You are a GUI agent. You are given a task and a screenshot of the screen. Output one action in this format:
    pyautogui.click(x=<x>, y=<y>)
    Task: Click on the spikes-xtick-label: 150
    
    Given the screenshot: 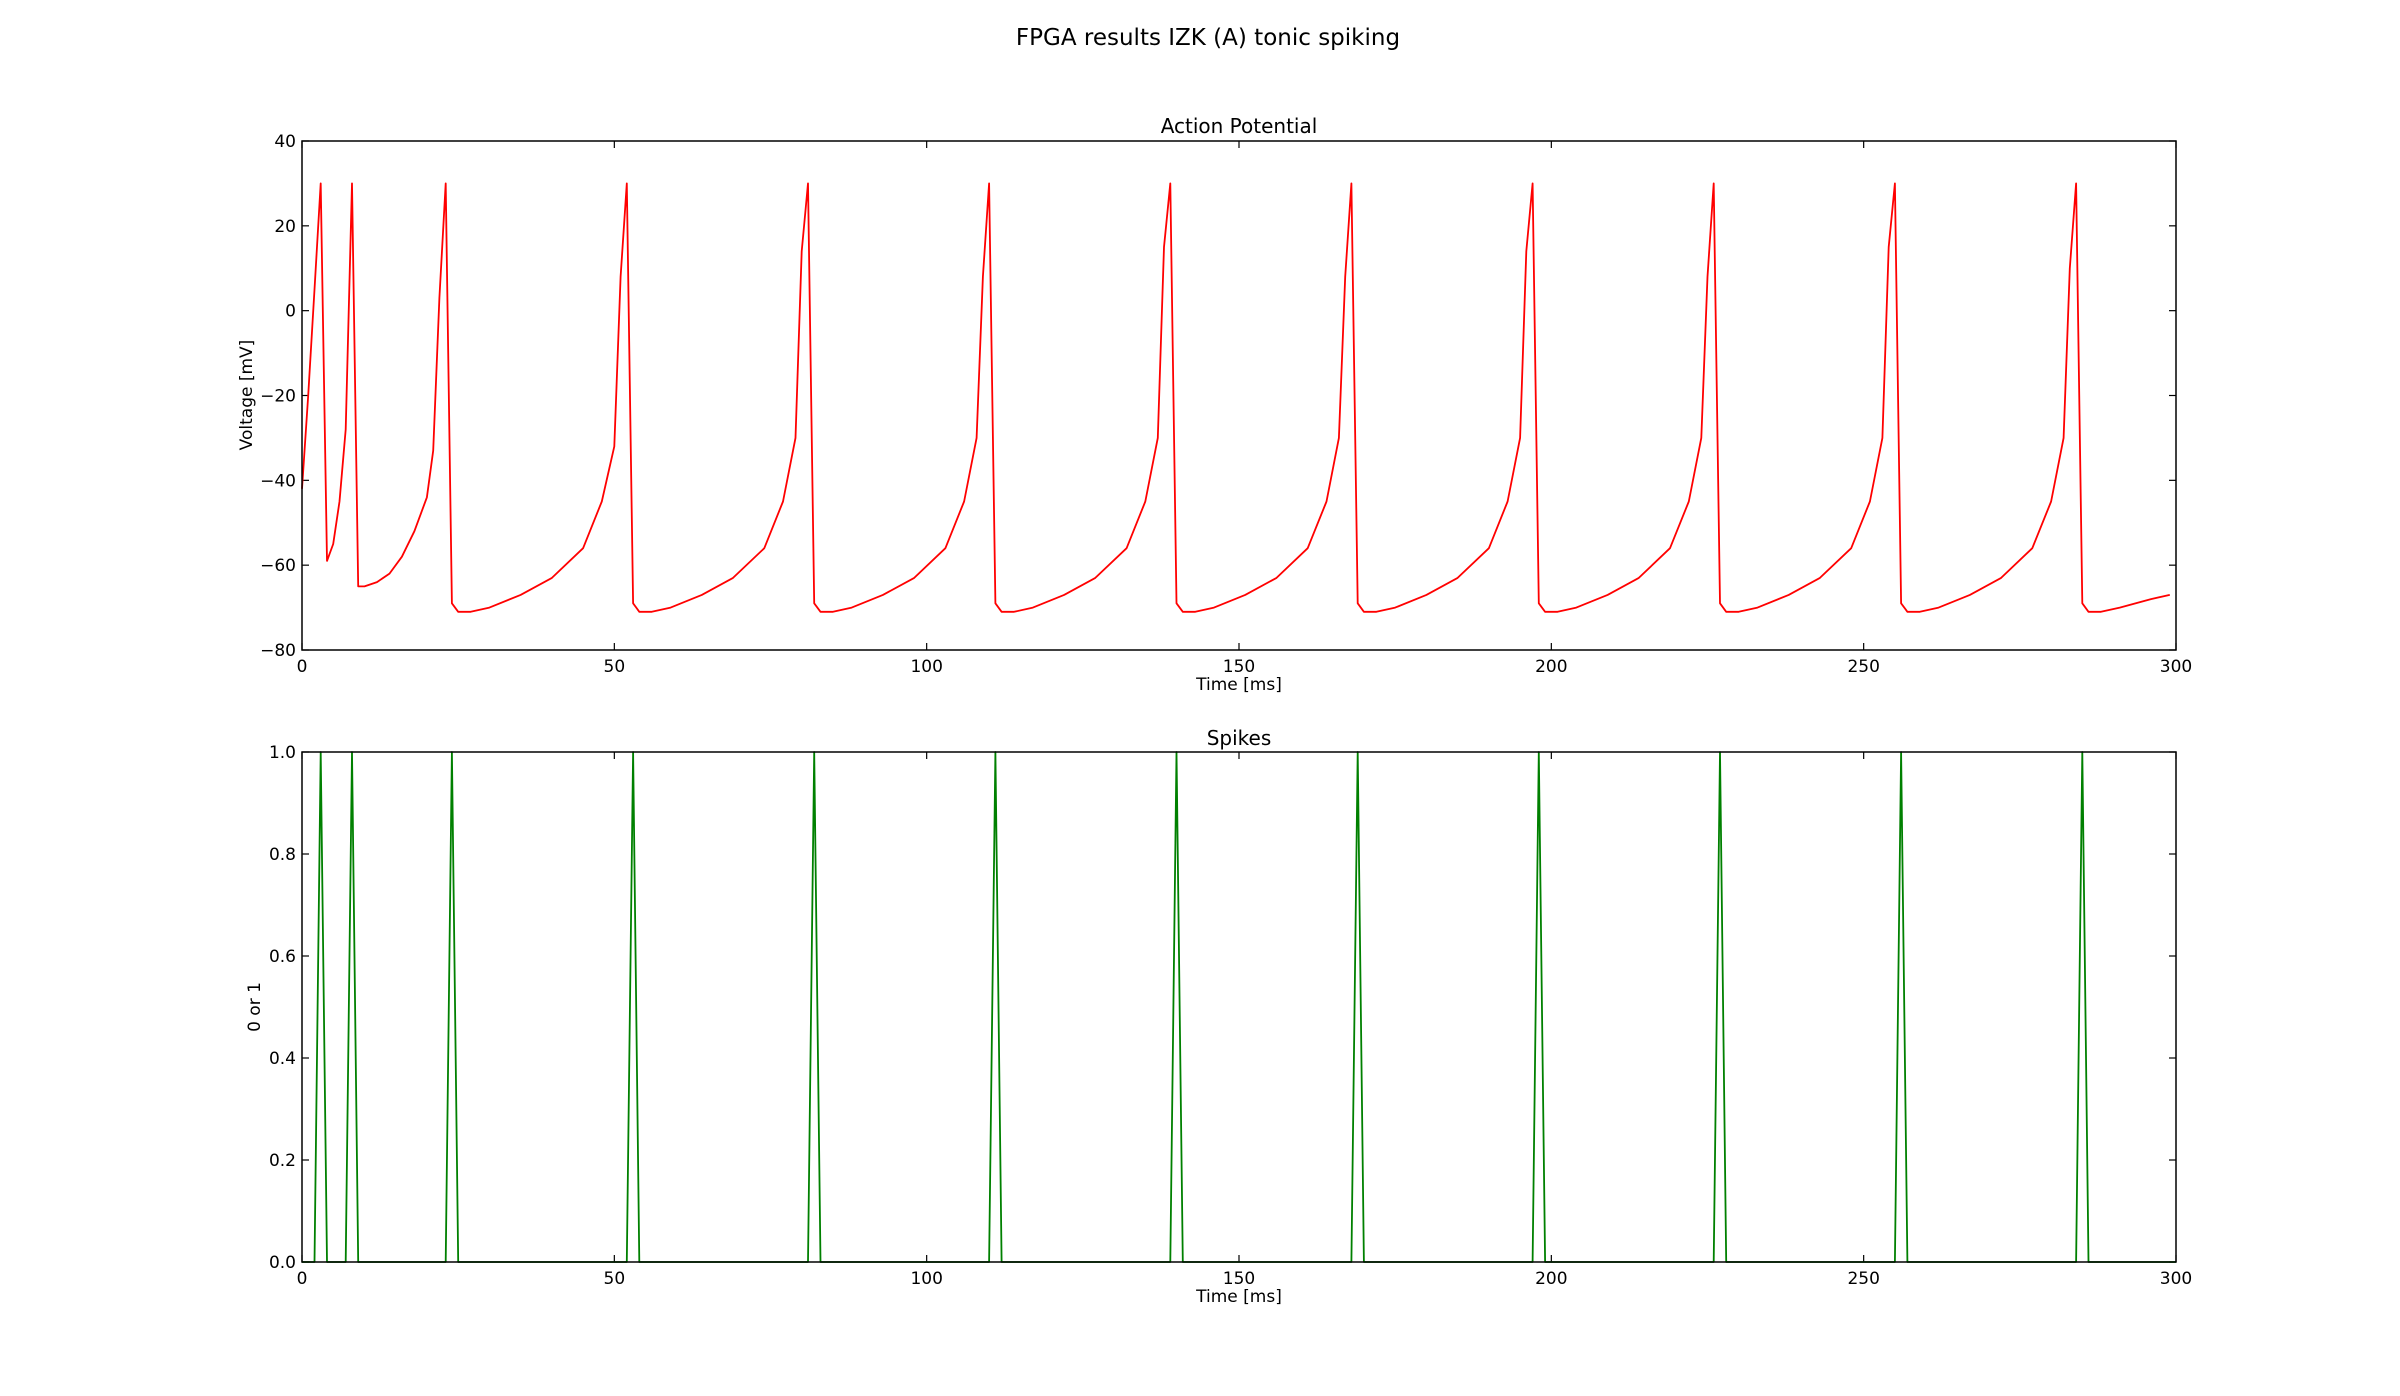 What is the action you would take?
    pyautogui.click(x=1239, y=1279)
    